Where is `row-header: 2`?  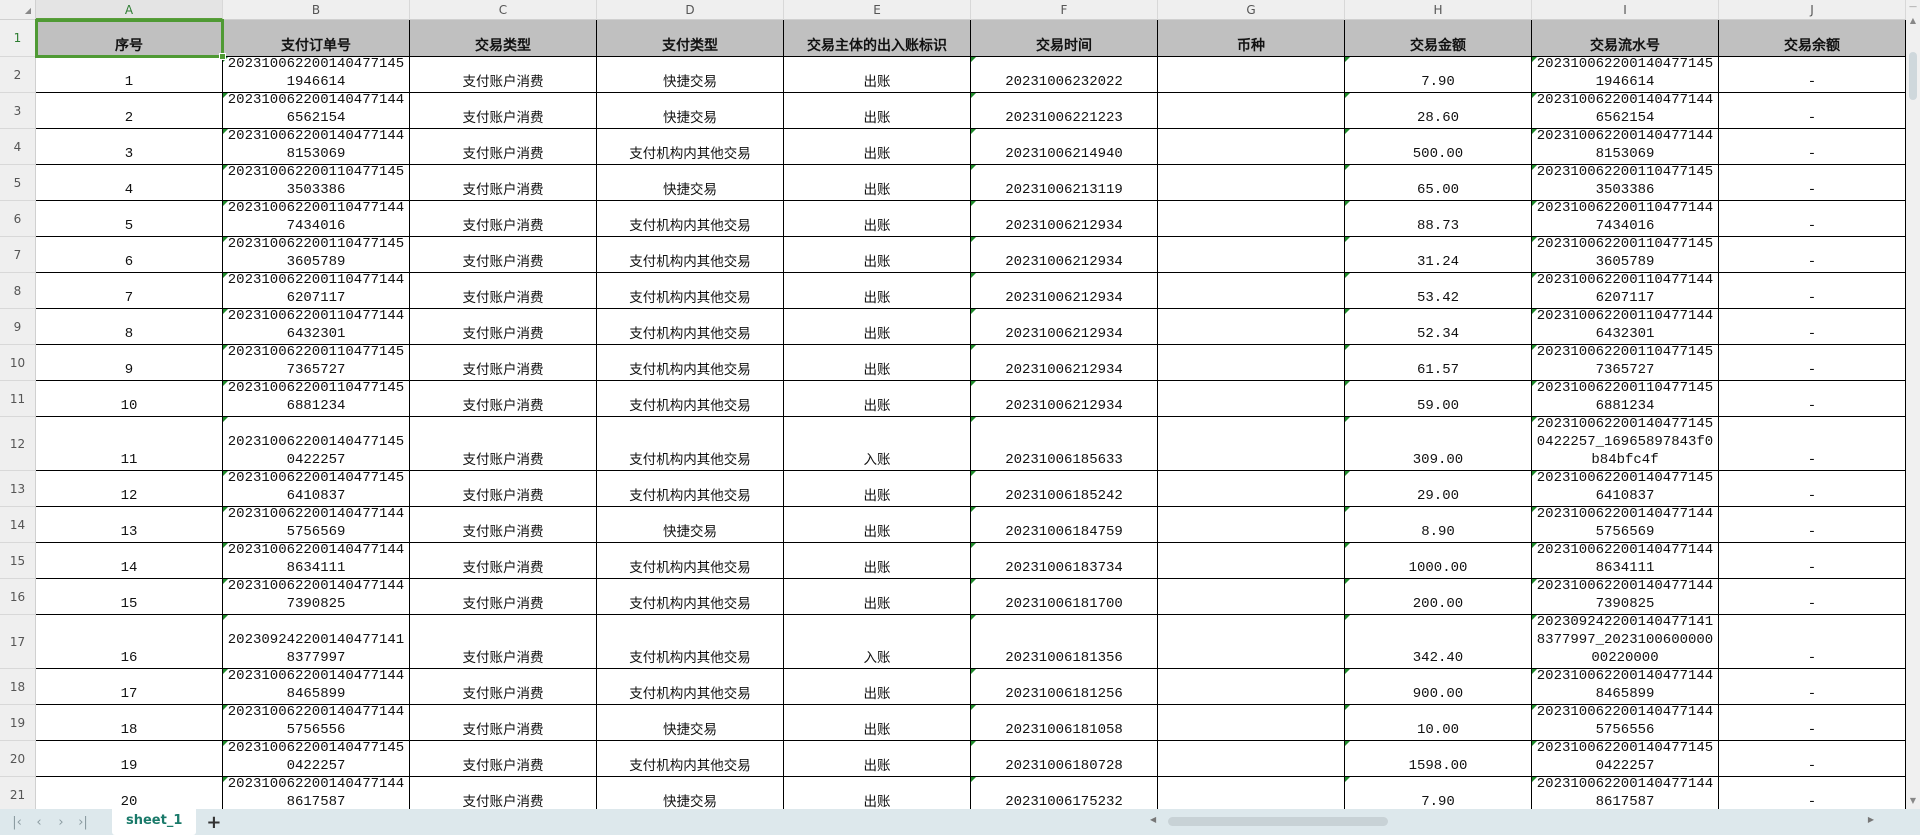 row-header: 2 is located at coordinates (18, 75).